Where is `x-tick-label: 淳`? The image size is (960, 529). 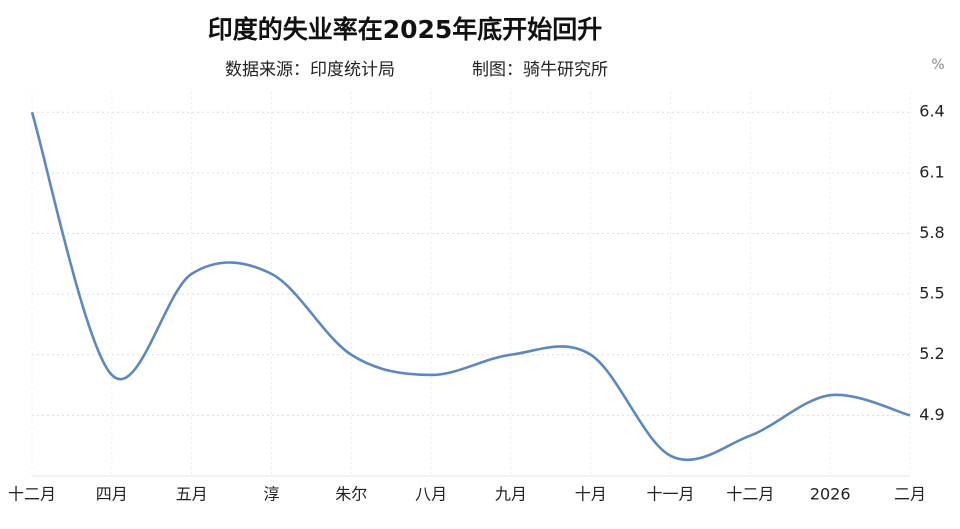 x-tick-label: 淳 is located at coordinates (271, 494).